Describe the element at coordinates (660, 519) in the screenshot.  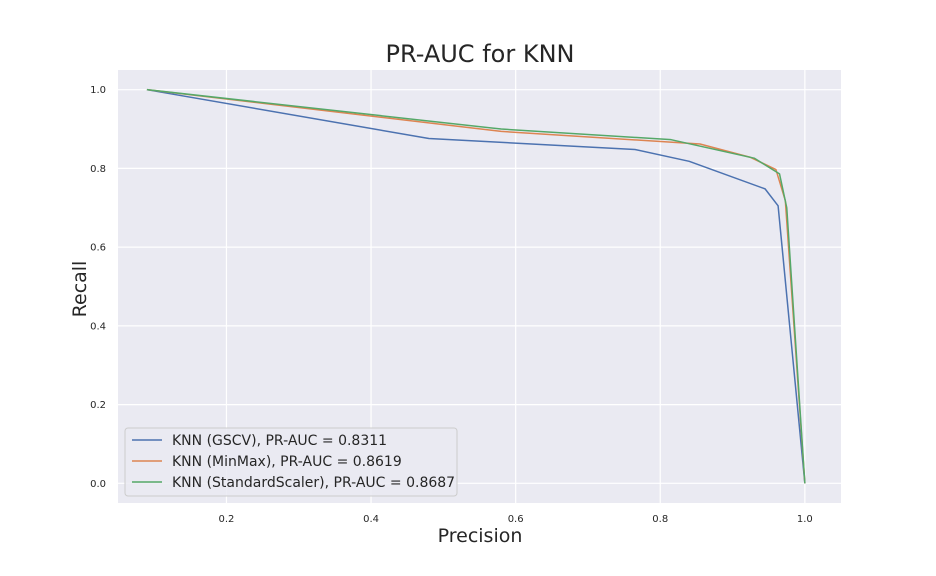
I see `x-tick-label: 0.8` at that location.